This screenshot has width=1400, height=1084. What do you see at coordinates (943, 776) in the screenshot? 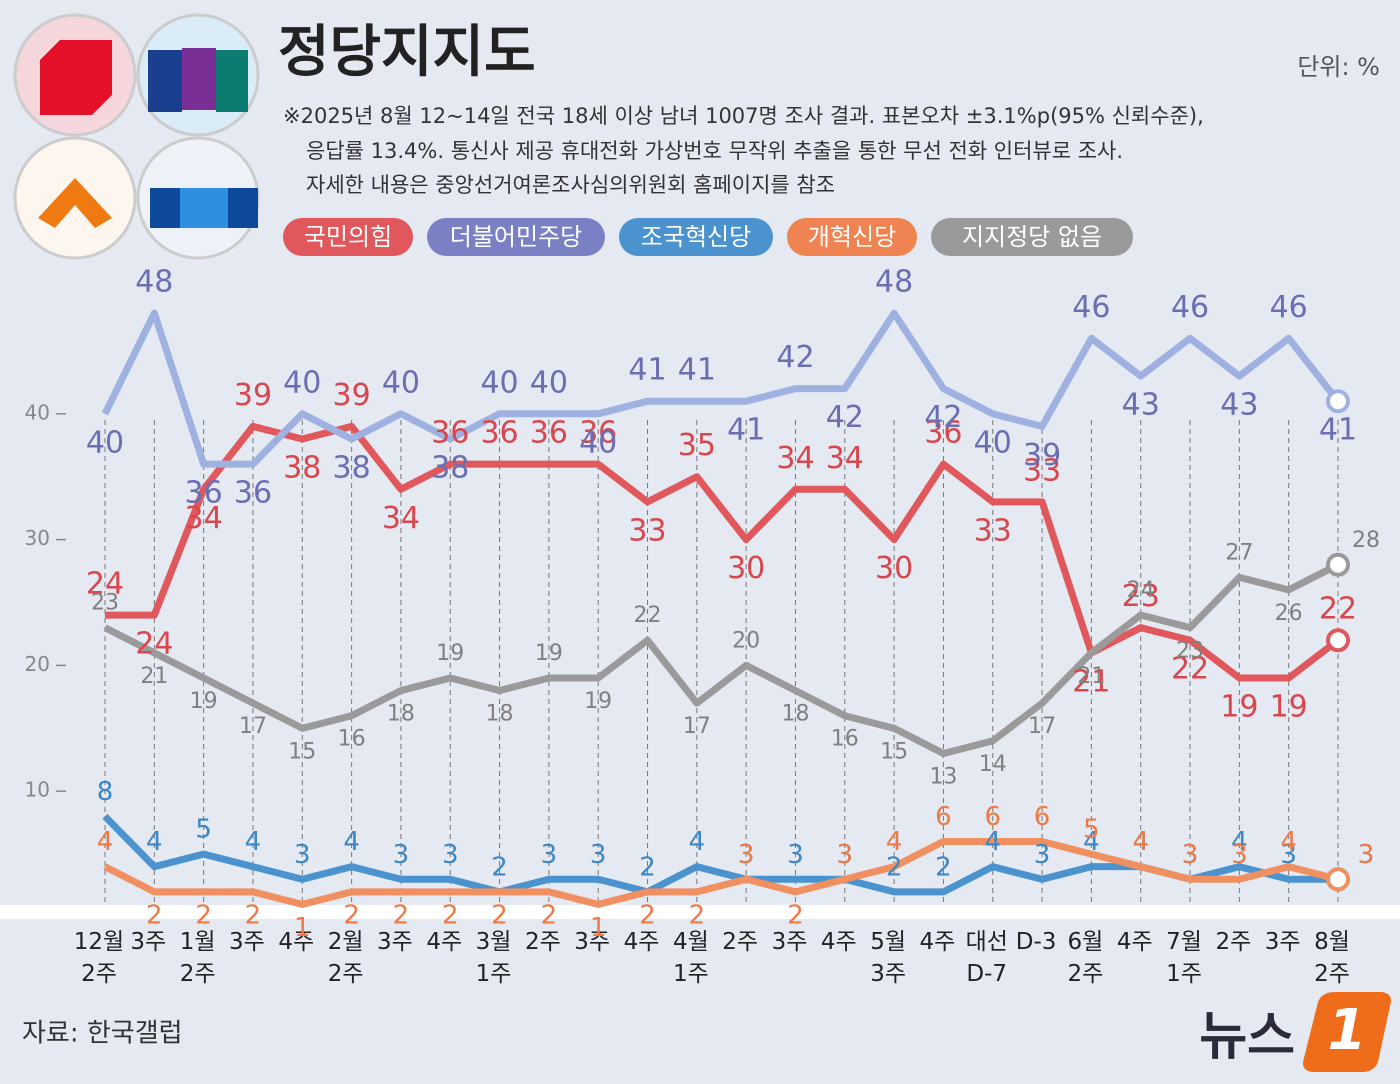
I see `data-label: 13` at bounding box center [943, 776].